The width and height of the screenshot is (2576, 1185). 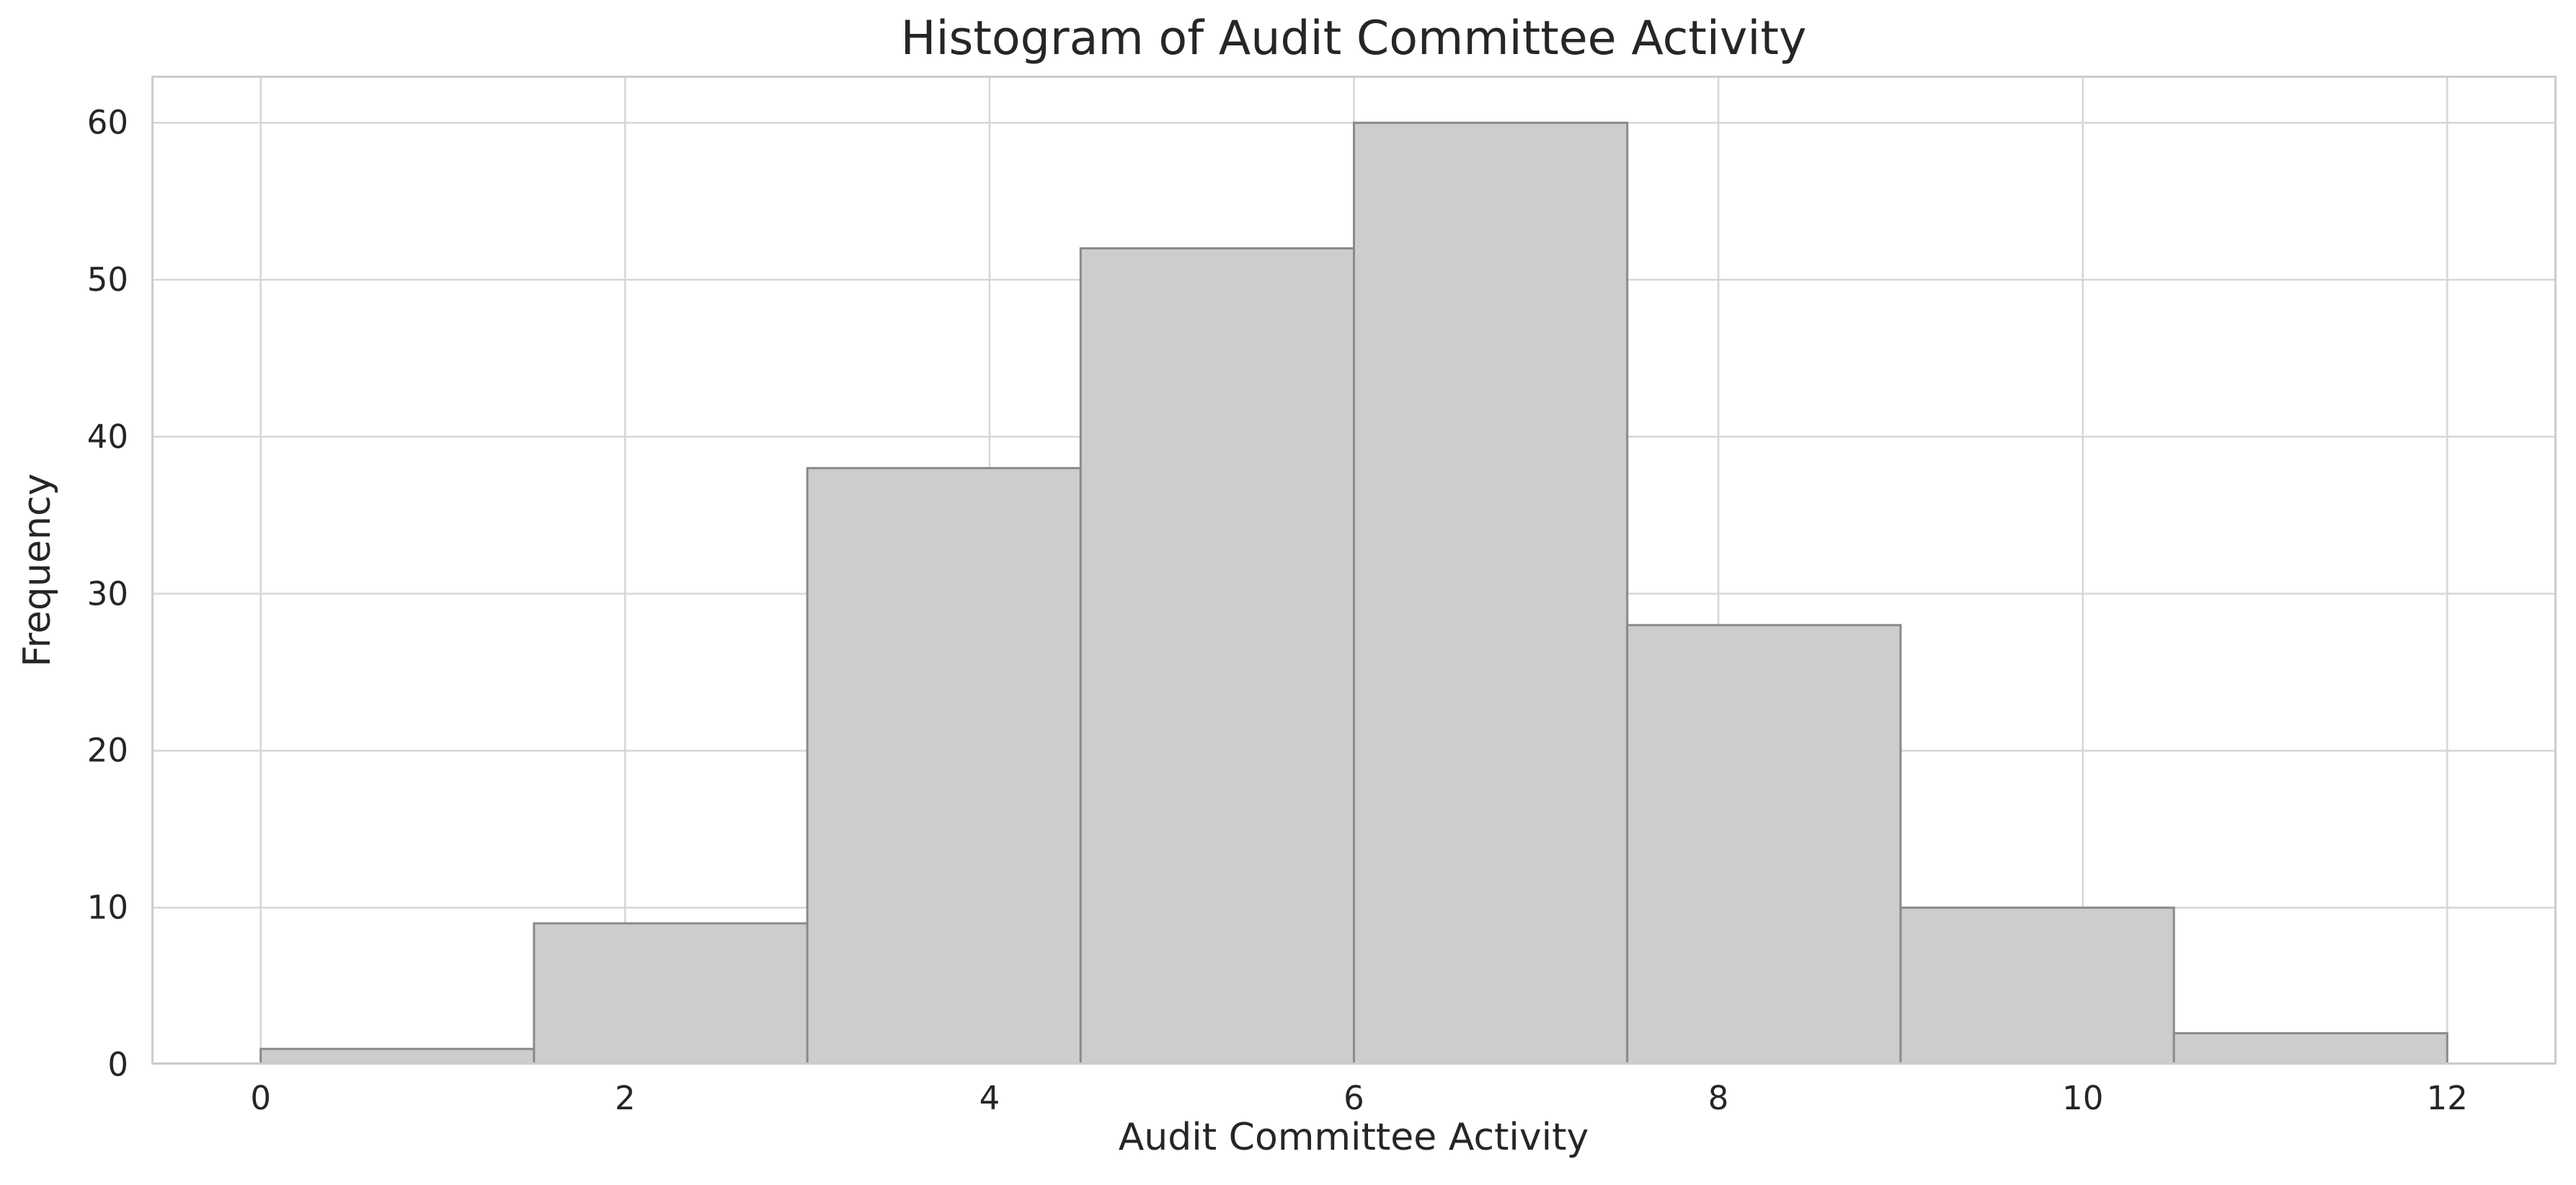 What do you see at coordinates (107, 437) in the screenshot?
I see `y-tick-label: 40` at bounding box center [107, 437].